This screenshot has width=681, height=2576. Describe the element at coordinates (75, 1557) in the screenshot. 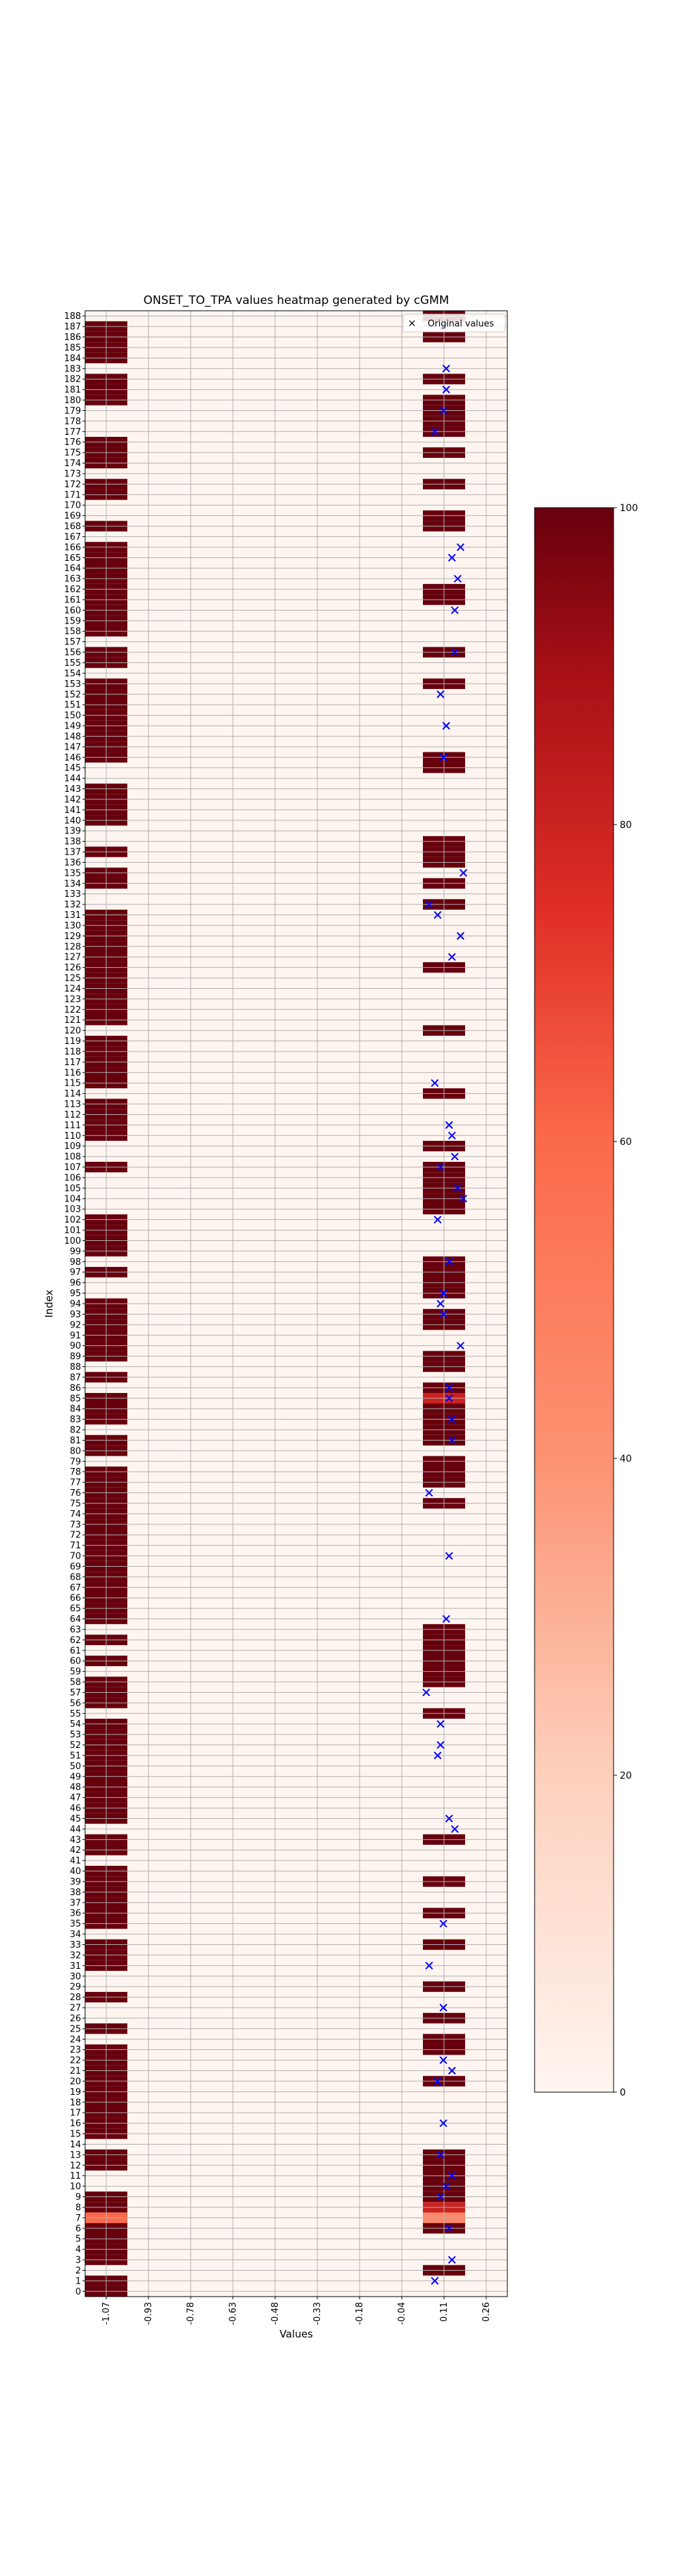

I see `y-tick-label: 70` at that location.